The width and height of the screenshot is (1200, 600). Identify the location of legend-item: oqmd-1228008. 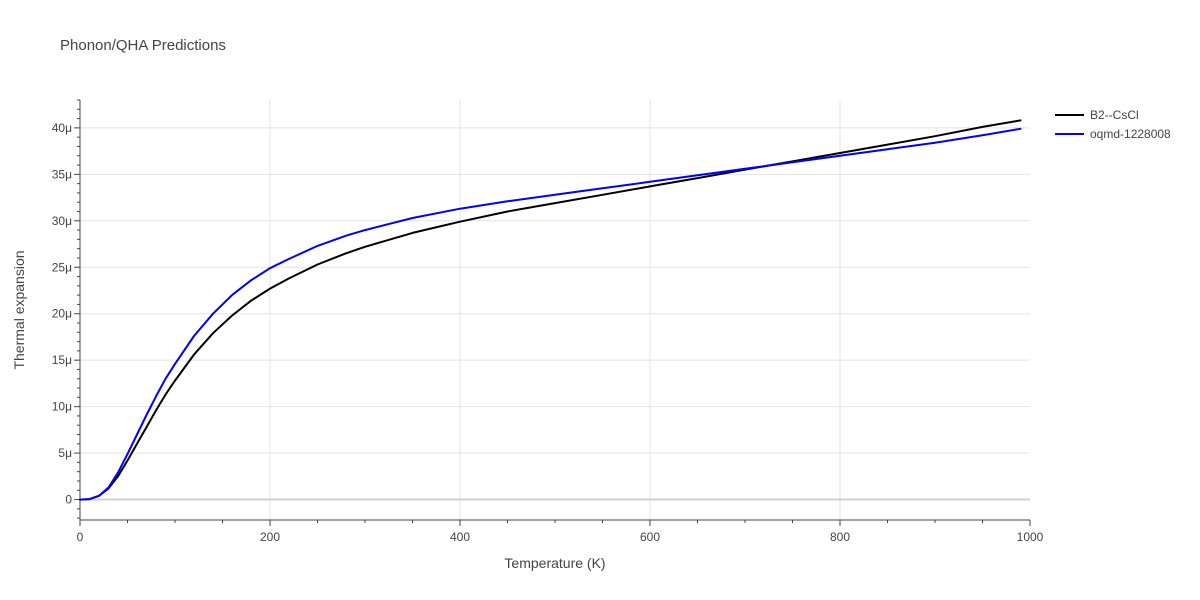
(1113, 134).